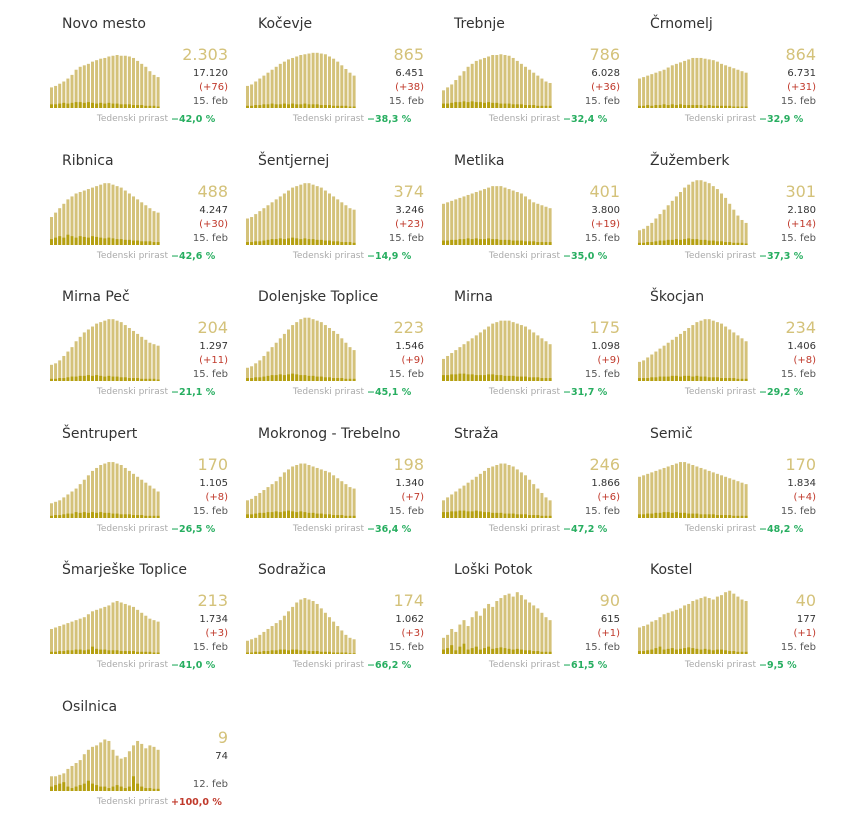  I want to click on municipality-name: Loški Potok, so click(493, 570).